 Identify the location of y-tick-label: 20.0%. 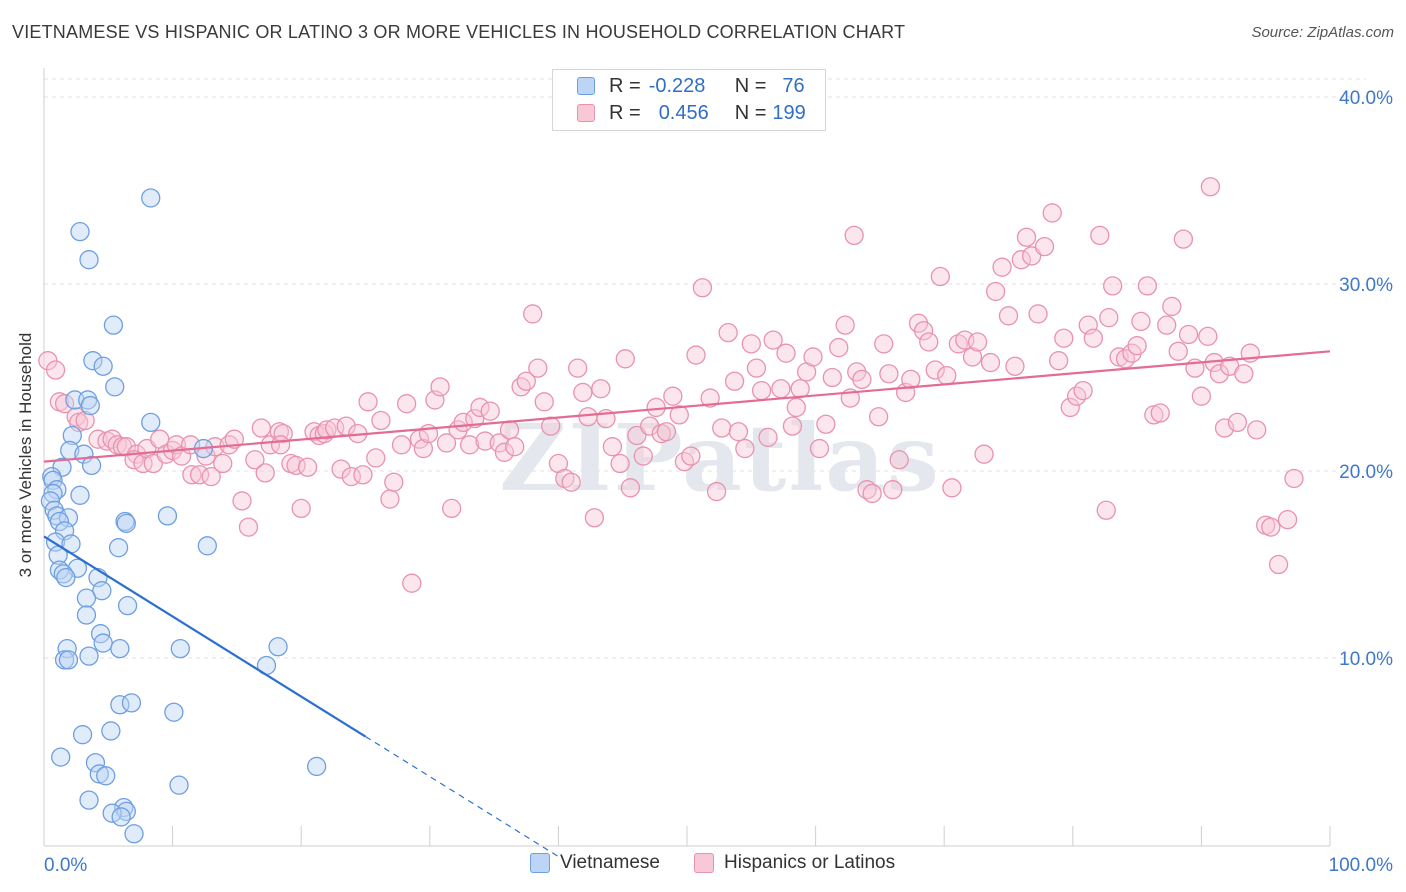
(1366, 472).